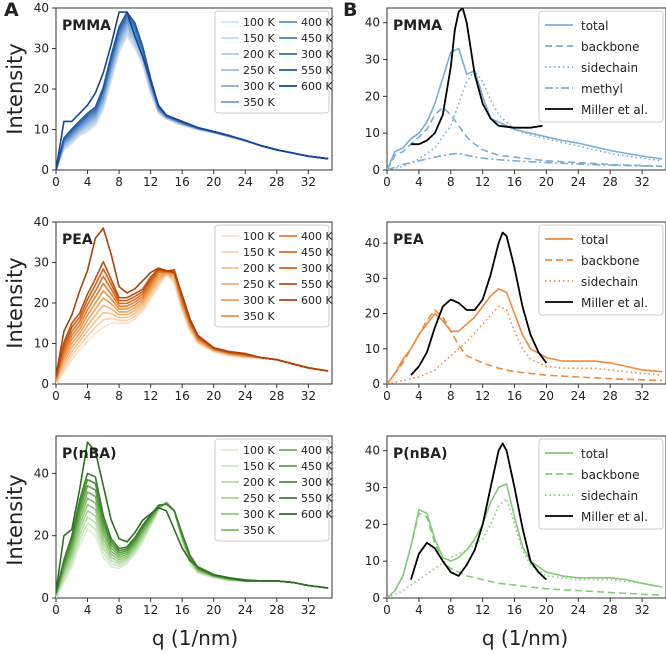 This screenshot has height=655, width=666. I want to click on series-line-sidechain, so click(525, 119).